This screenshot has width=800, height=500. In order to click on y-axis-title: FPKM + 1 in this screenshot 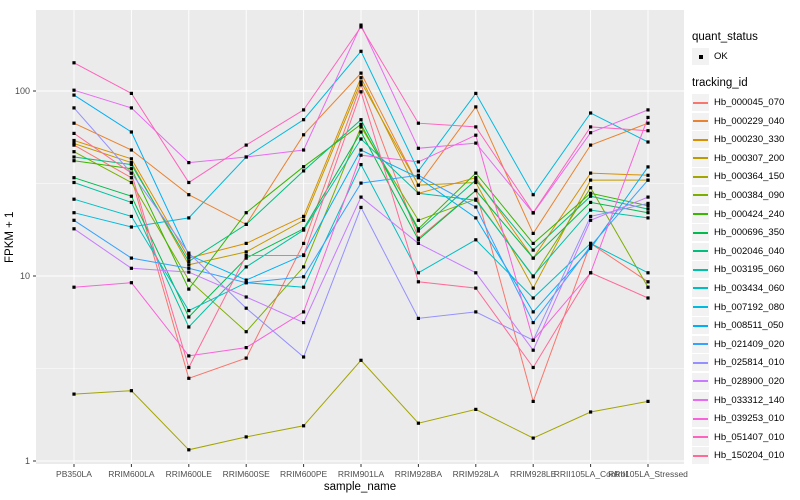, I will do `click(10, 237)`.